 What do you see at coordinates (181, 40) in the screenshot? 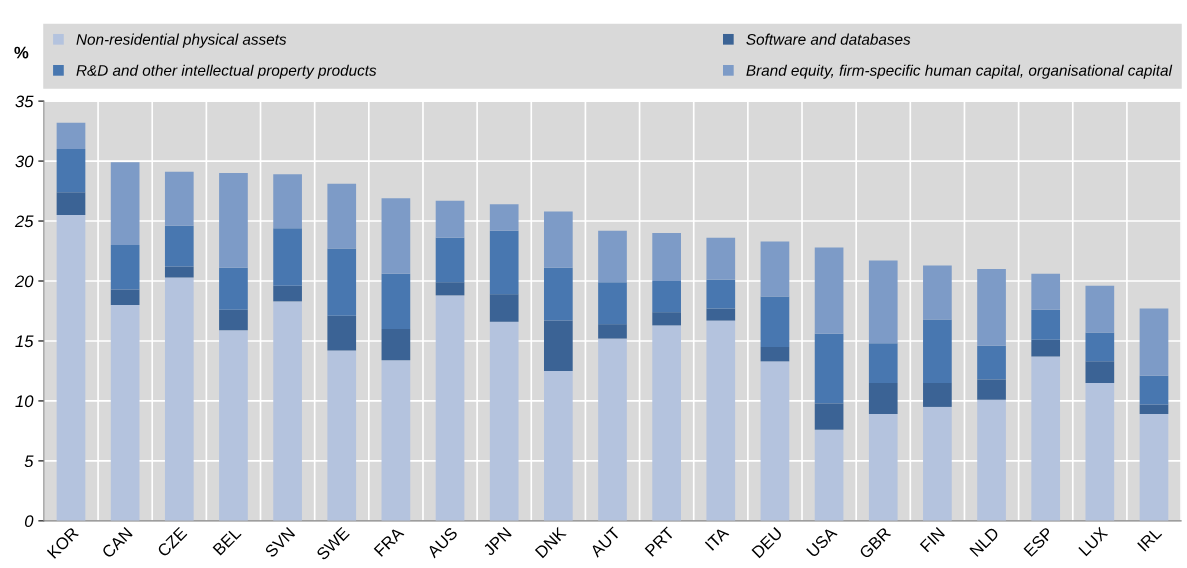
I see `legend-label: Non-residential physical assets` at bounding box center [181, 40].